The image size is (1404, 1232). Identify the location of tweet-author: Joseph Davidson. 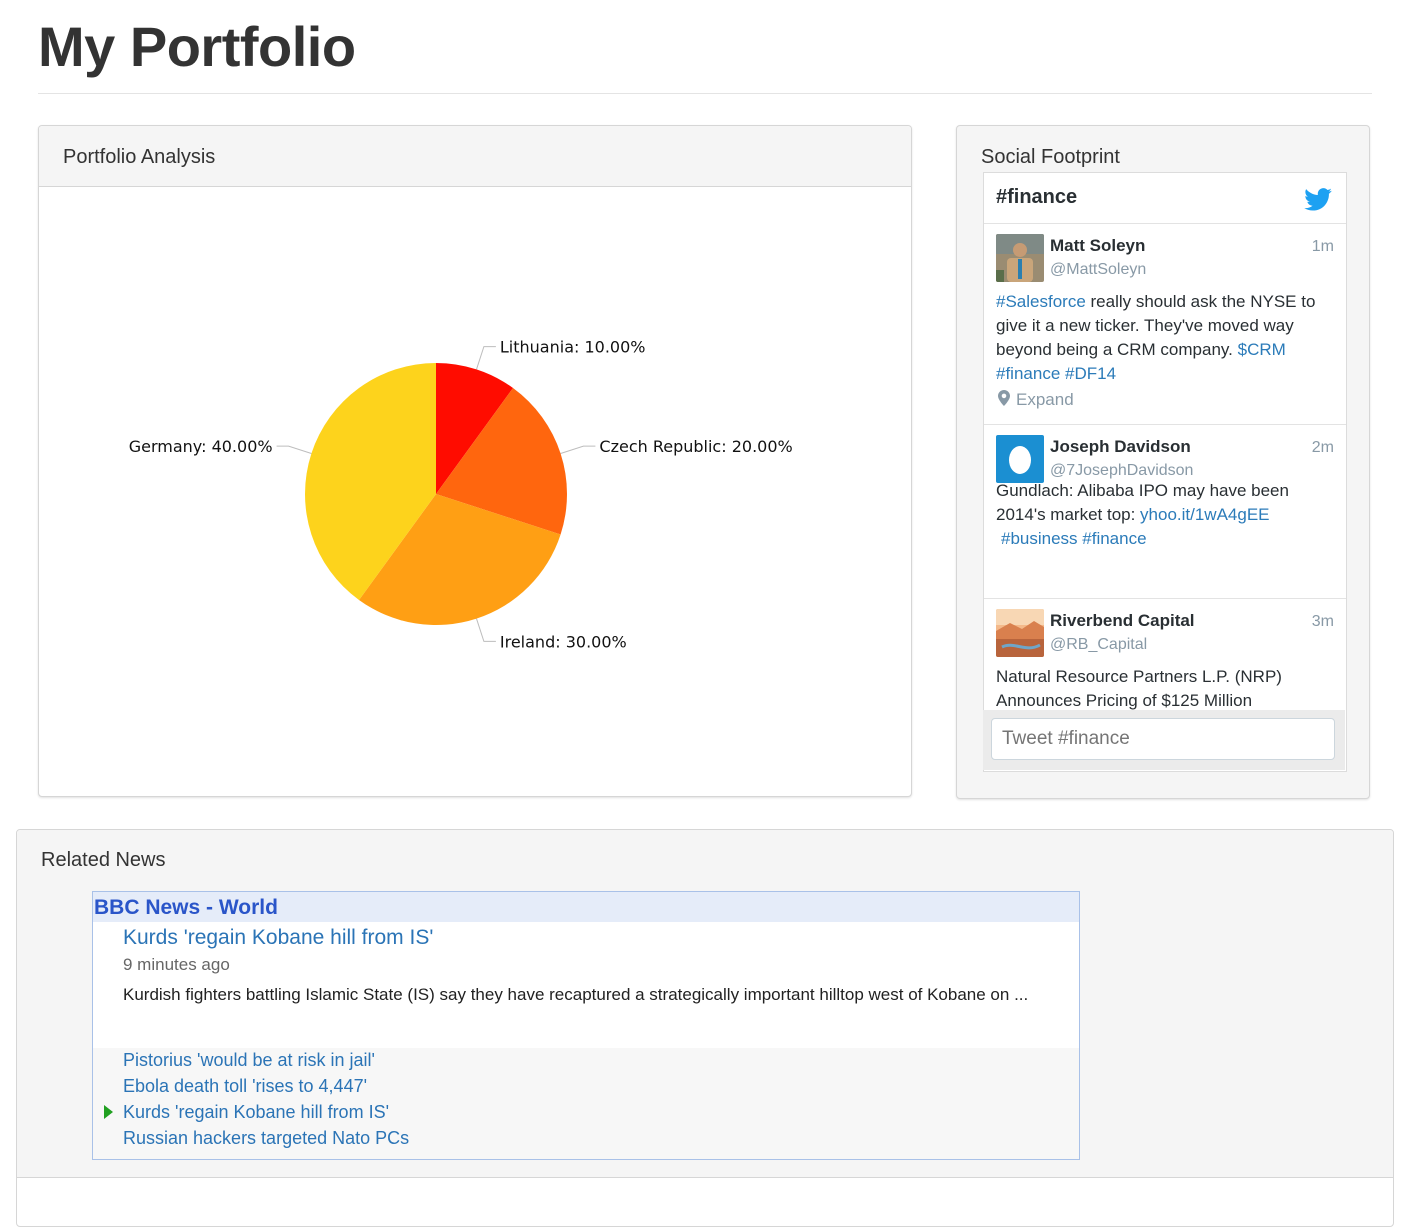
(1120, 446).